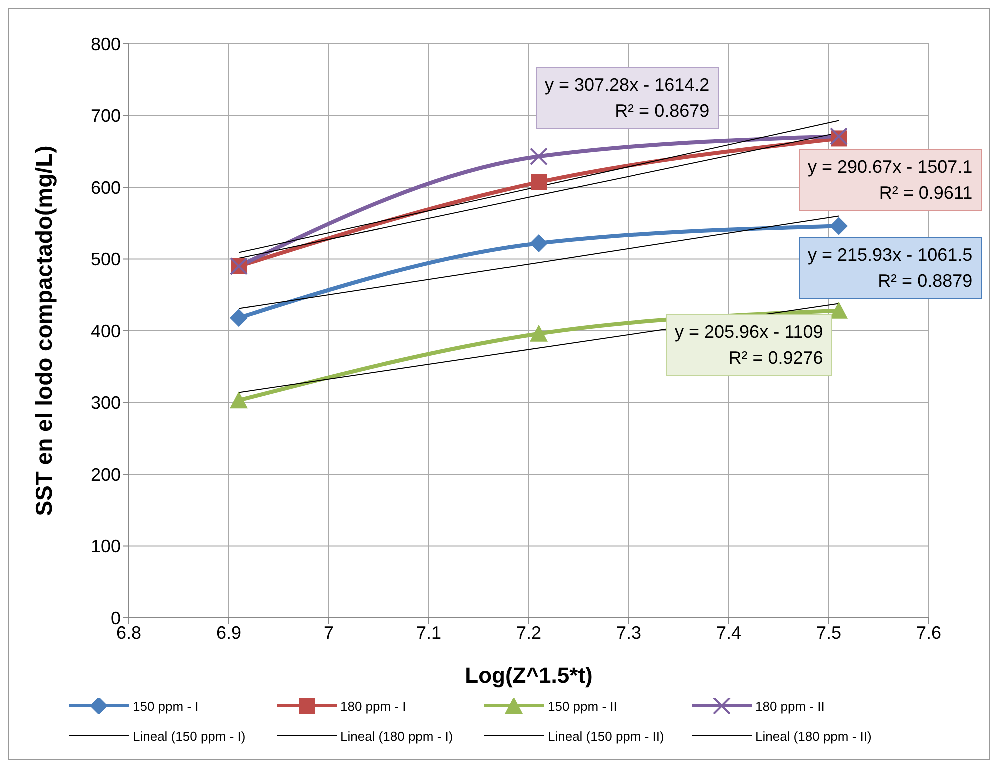 This screenshot has height=765, width=996. Describe the element at coordinates (729, 632) in the screenshot. I see `x-tick-label: 7.4` at that location.